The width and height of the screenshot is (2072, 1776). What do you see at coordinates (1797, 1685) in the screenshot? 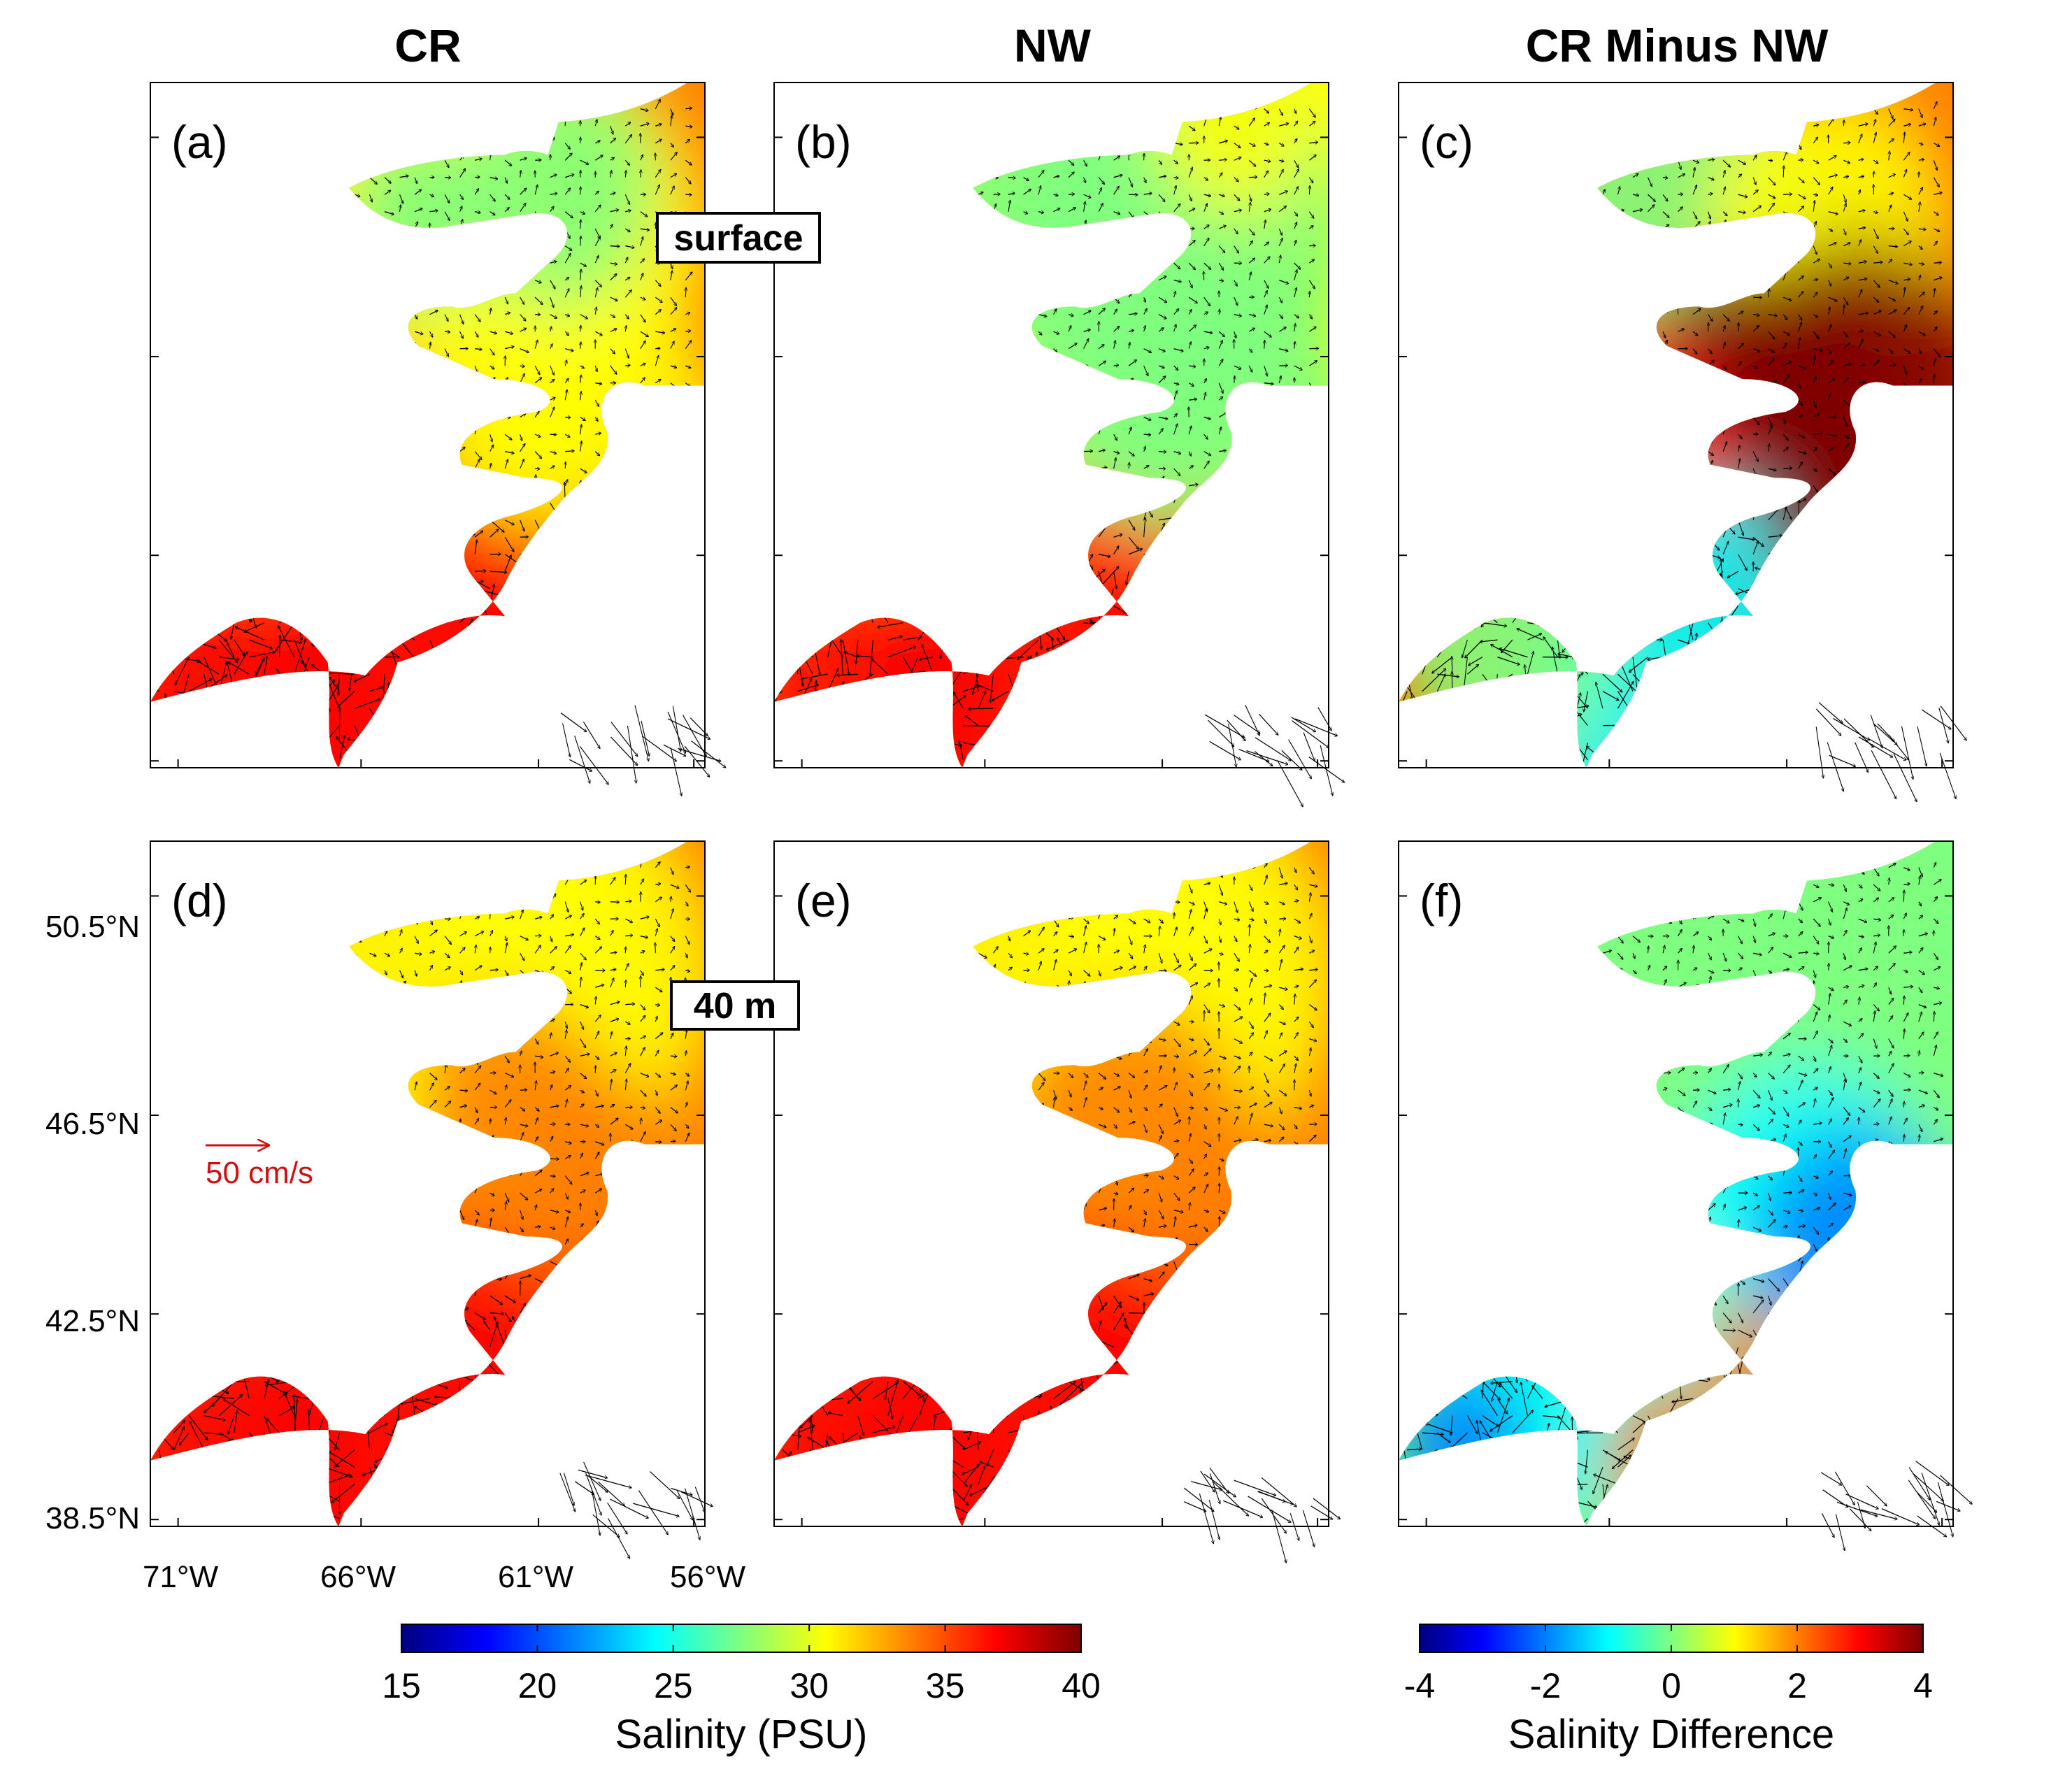
I see `colorbar-tick-label: 2` at bounding box center [1797, 1685].